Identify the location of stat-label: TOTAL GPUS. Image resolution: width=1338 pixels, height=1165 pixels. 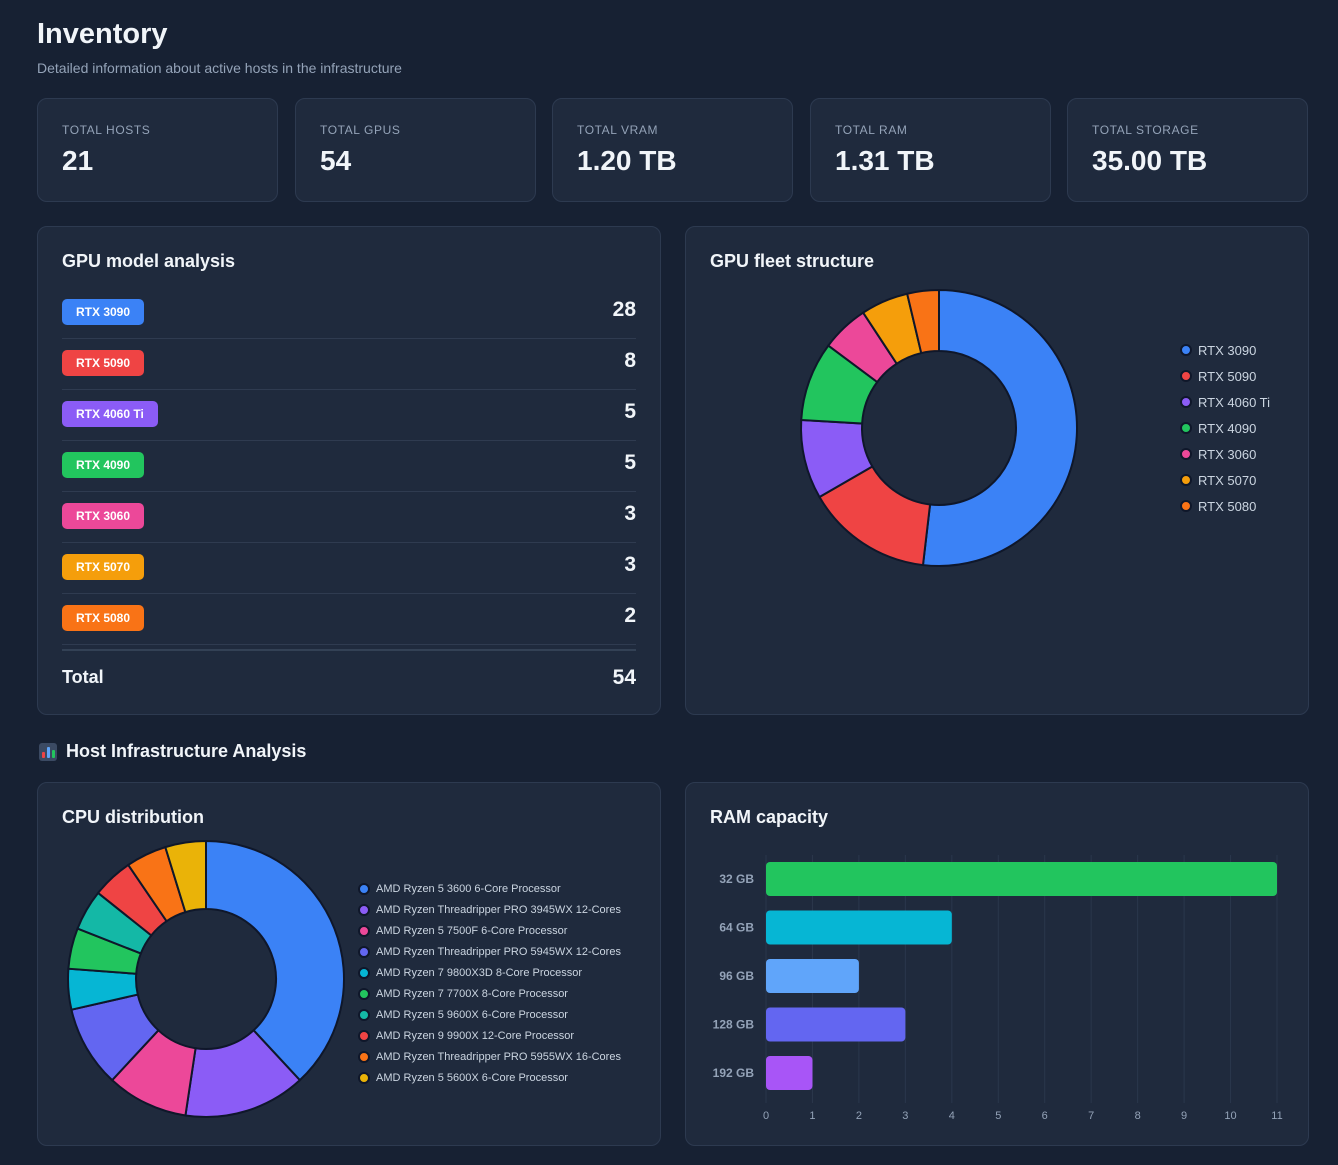
(360, 130).